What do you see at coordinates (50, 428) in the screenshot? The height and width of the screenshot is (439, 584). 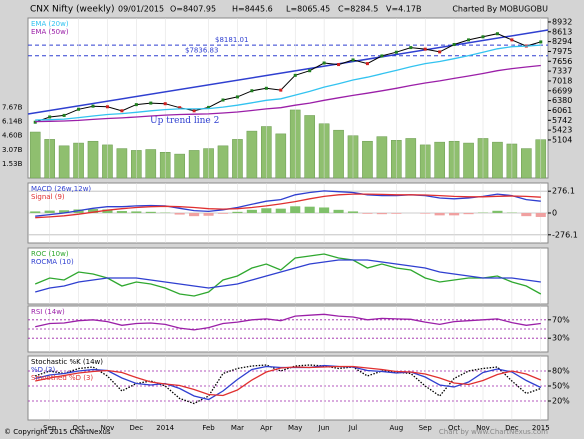 I see `x-tick-label: Sep` at bounding box center [50, 428].